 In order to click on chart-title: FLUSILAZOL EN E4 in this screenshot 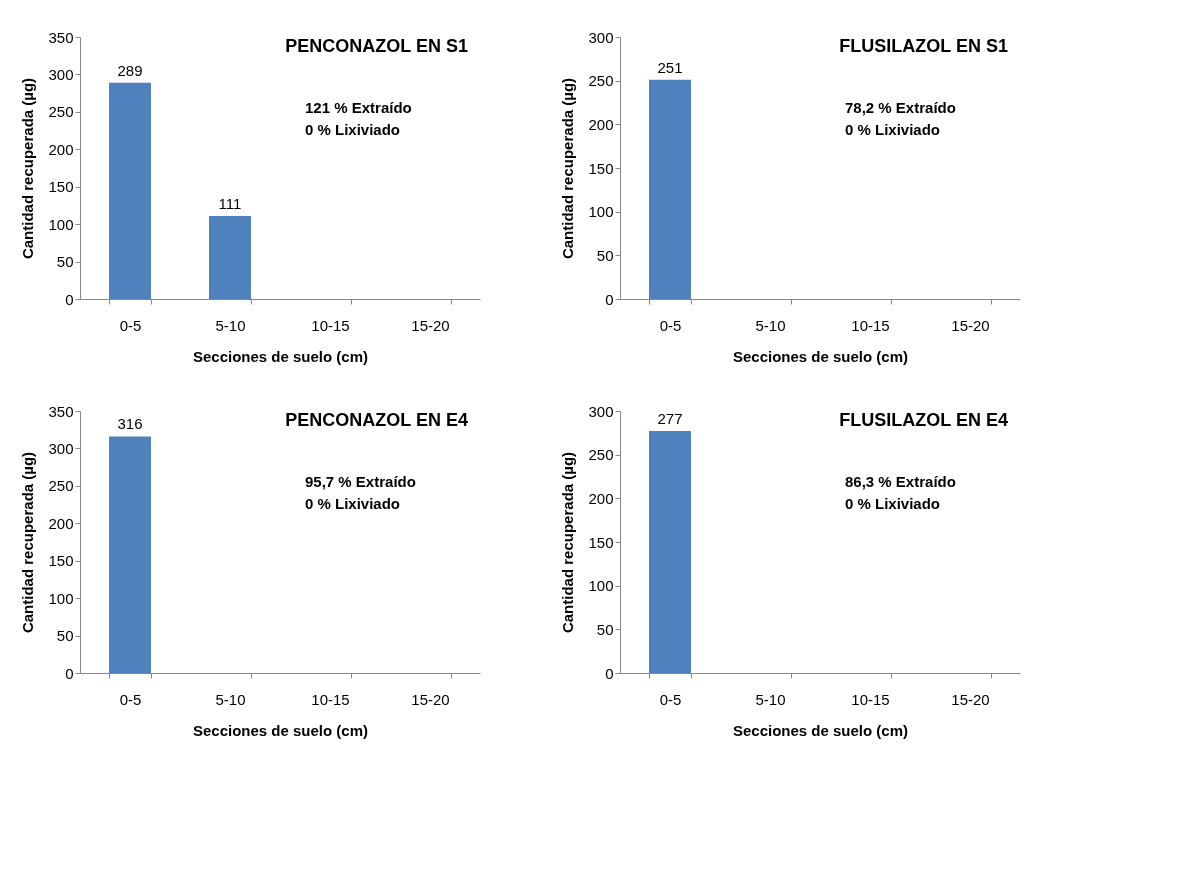, I will do `click(923, 420)`.